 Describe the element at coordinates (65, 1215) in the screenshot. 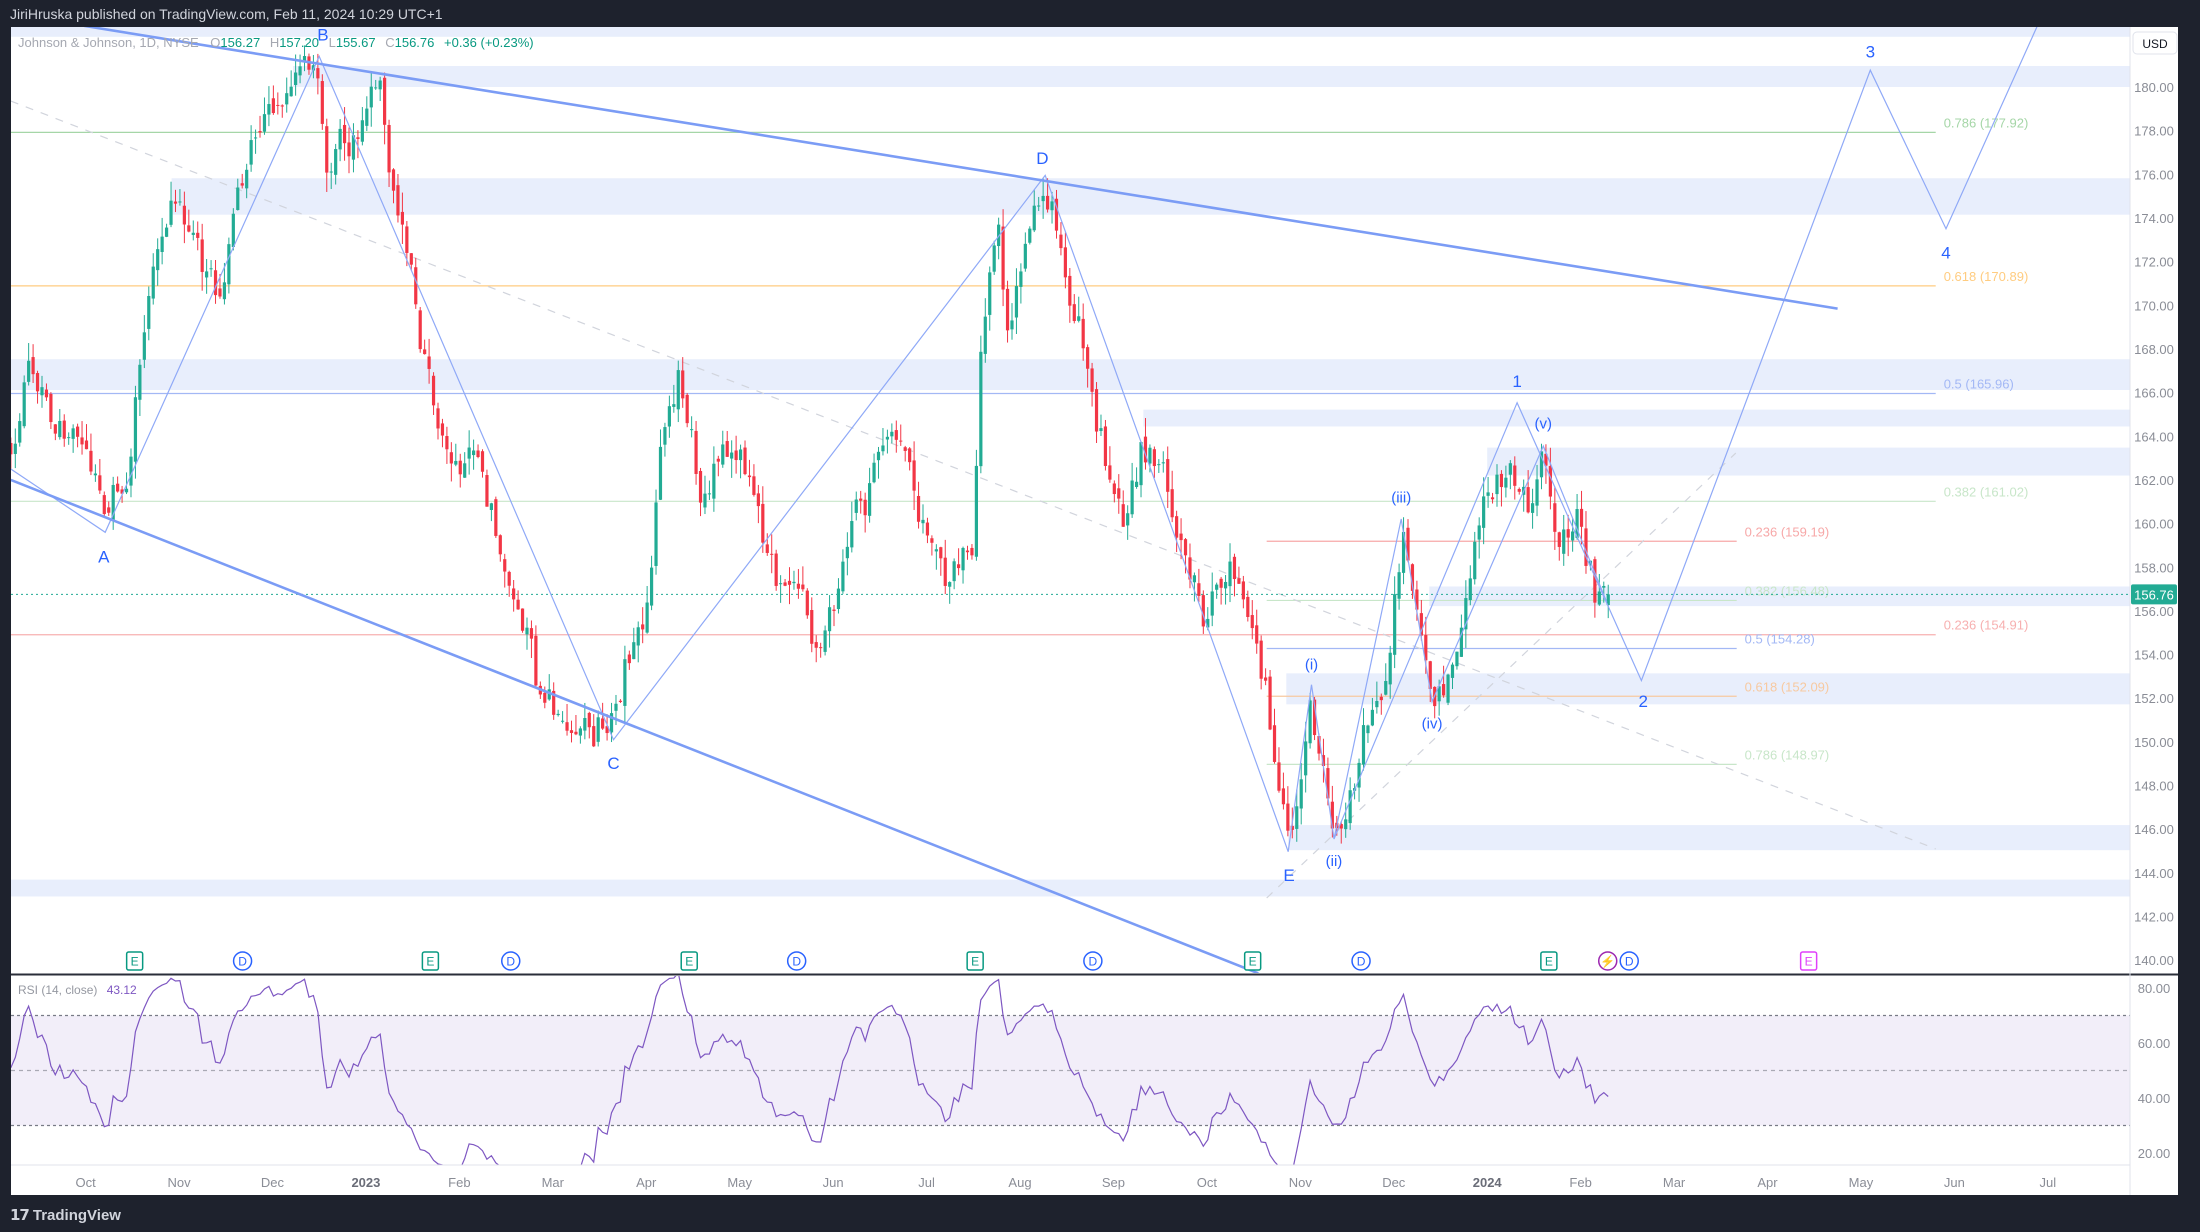

I see `tradingview-logo: 𝟭𝟳 TradingView` at that location.